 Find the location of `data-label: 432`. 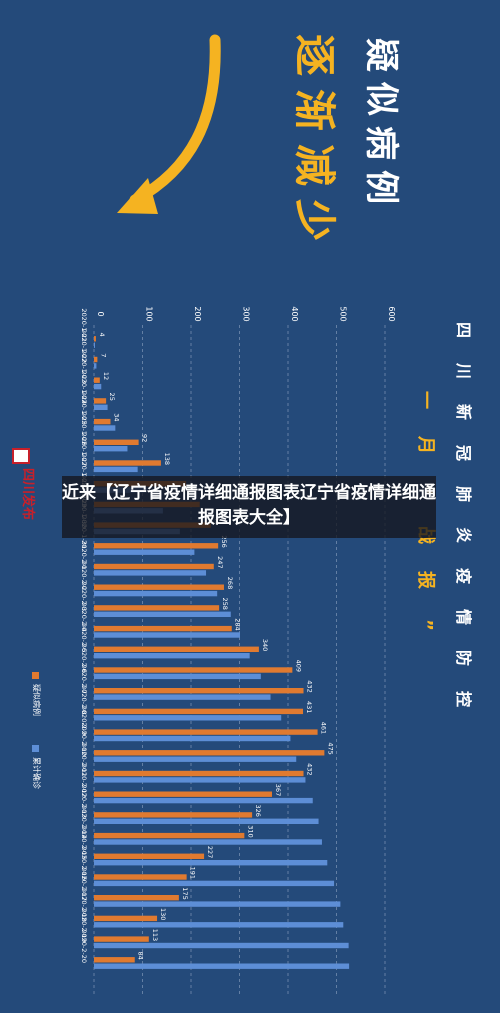

data-label: 432 is located at coordinates (310, 686).